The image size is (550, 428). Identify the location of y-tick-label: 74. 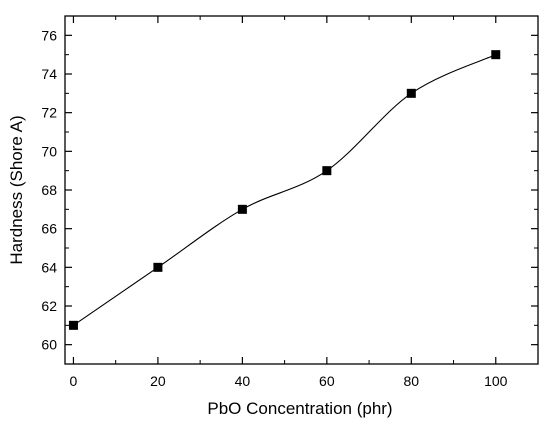
(49, 74).